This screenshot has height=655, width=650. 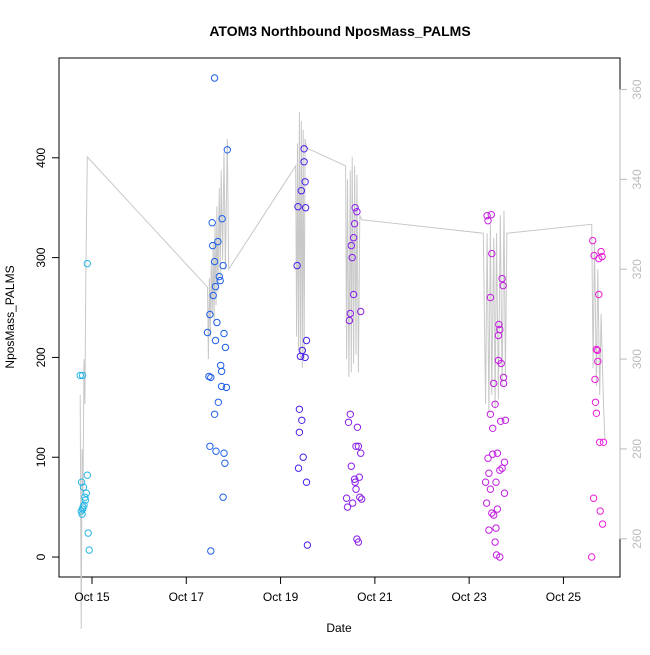 I want to click on y2-tick-label: 320, so click(x=637, y=269).